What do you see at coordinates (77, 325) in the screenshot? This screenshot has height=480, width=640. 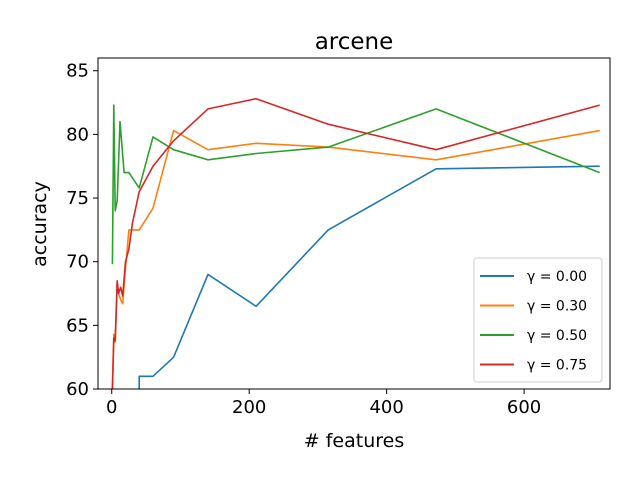 I see `y-tick-label: 65` at bounding box center [77, 325].